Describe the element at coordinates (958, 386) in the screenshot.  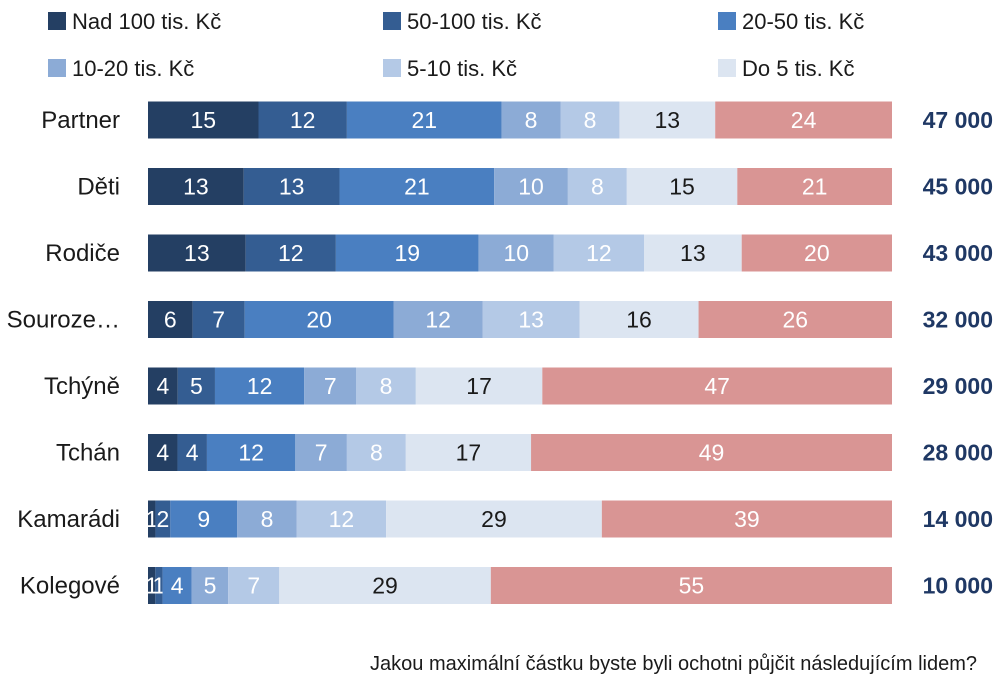
I see `total-value: 29 000` at that location.